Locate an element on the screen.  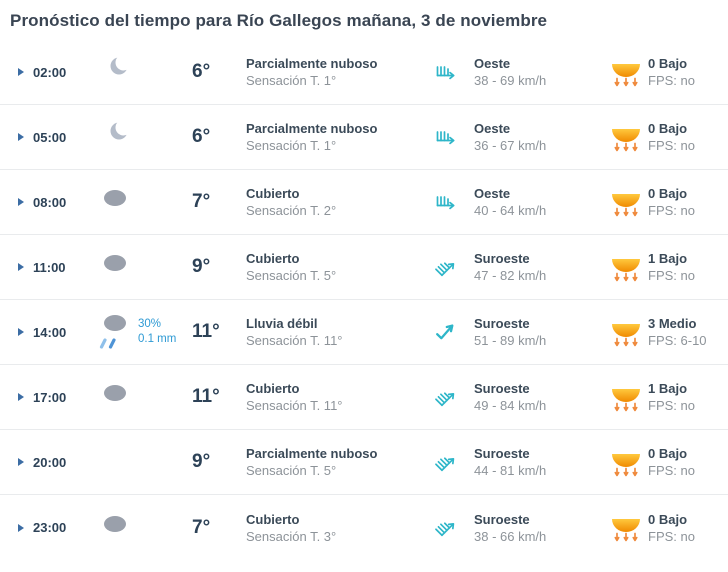
forecast-row: 11:00 is located at coordinates (364, 267).